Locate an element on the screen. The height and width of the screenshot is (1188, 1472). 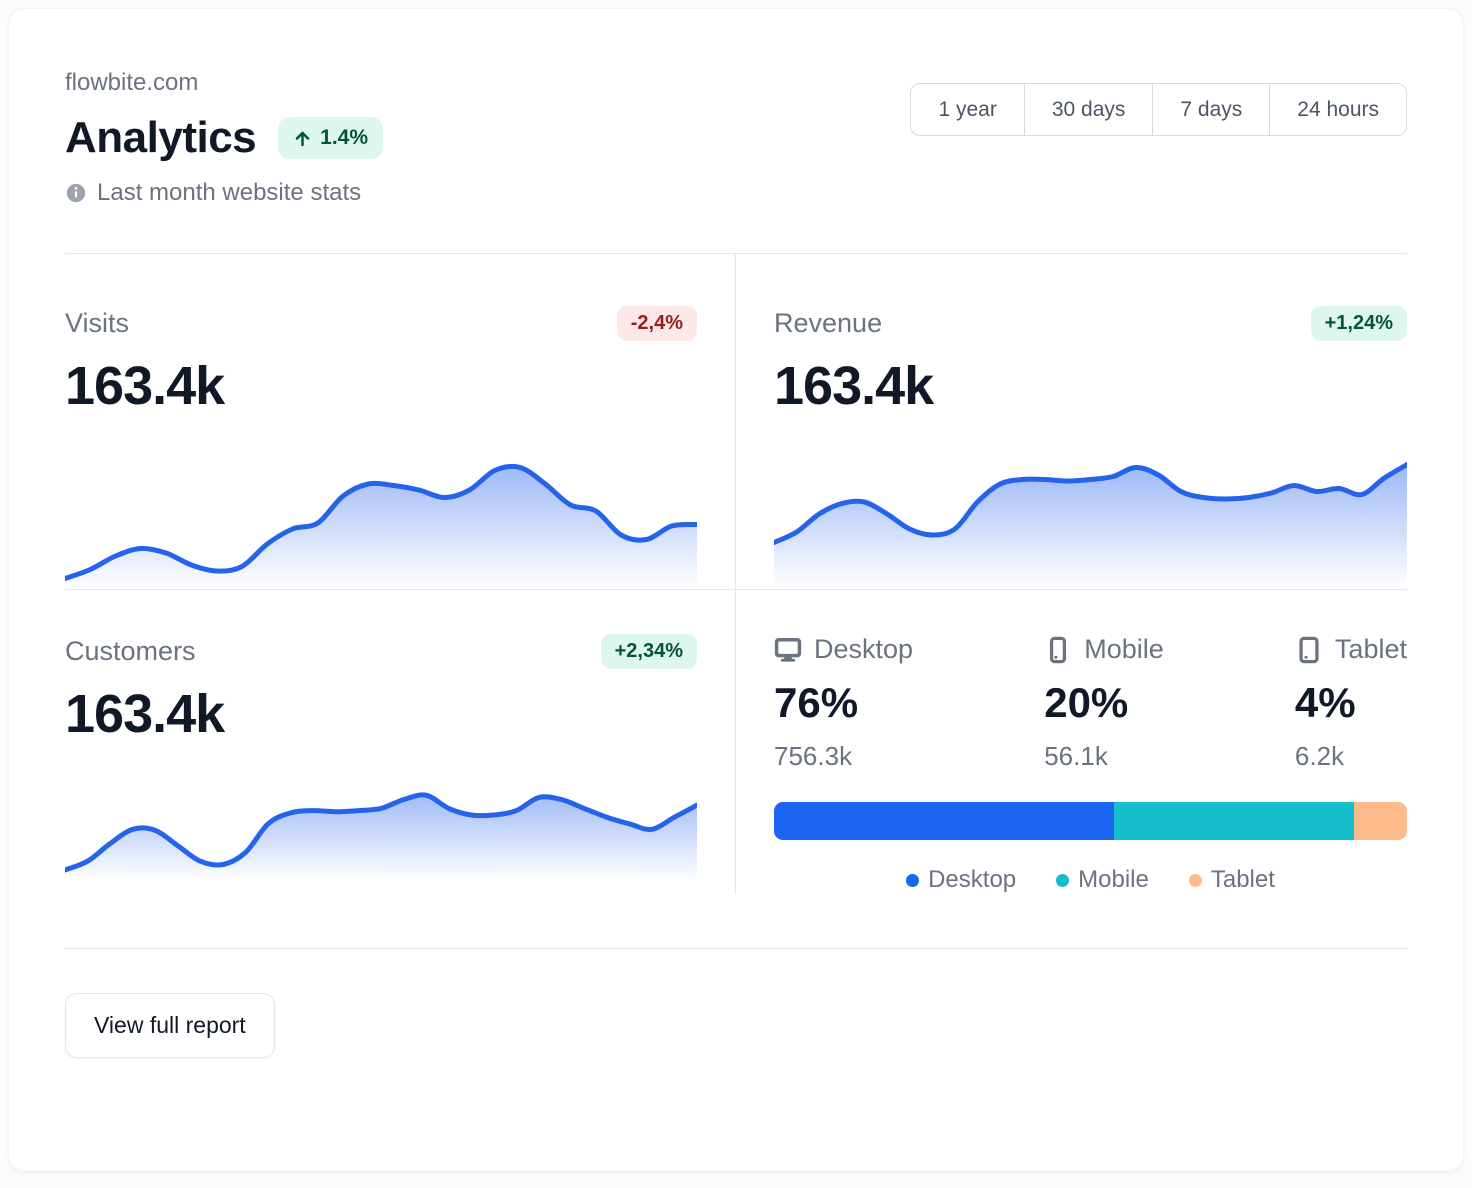
devices-panel: Desktop 76% 756.3k Mobile 20% 56.1k is located at coordinates (1071, 742).